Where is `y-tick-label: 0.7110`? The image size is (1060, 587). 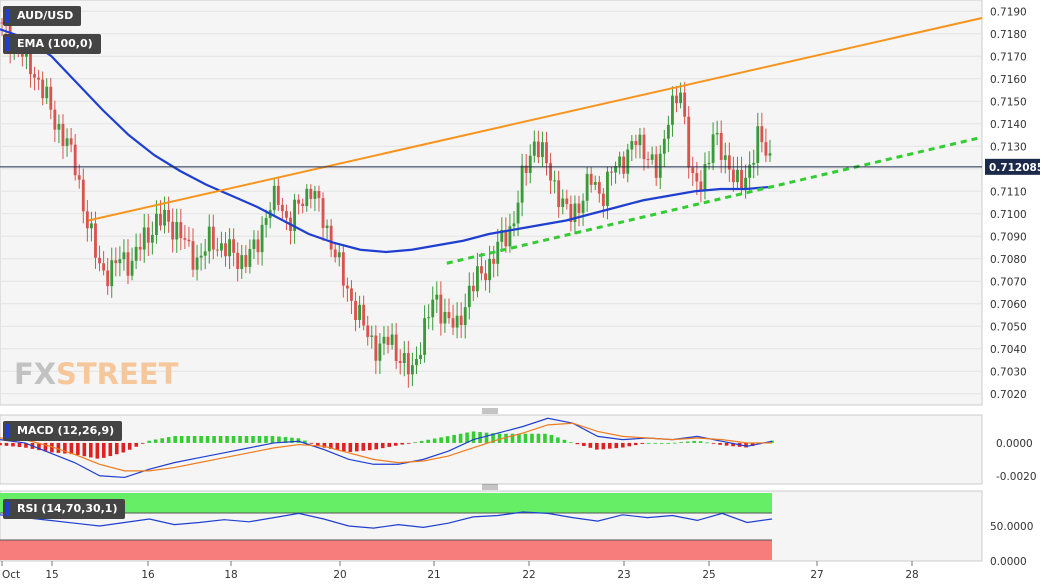
y-tick-label: 0.7110 is located at coordinates (1008, 192).